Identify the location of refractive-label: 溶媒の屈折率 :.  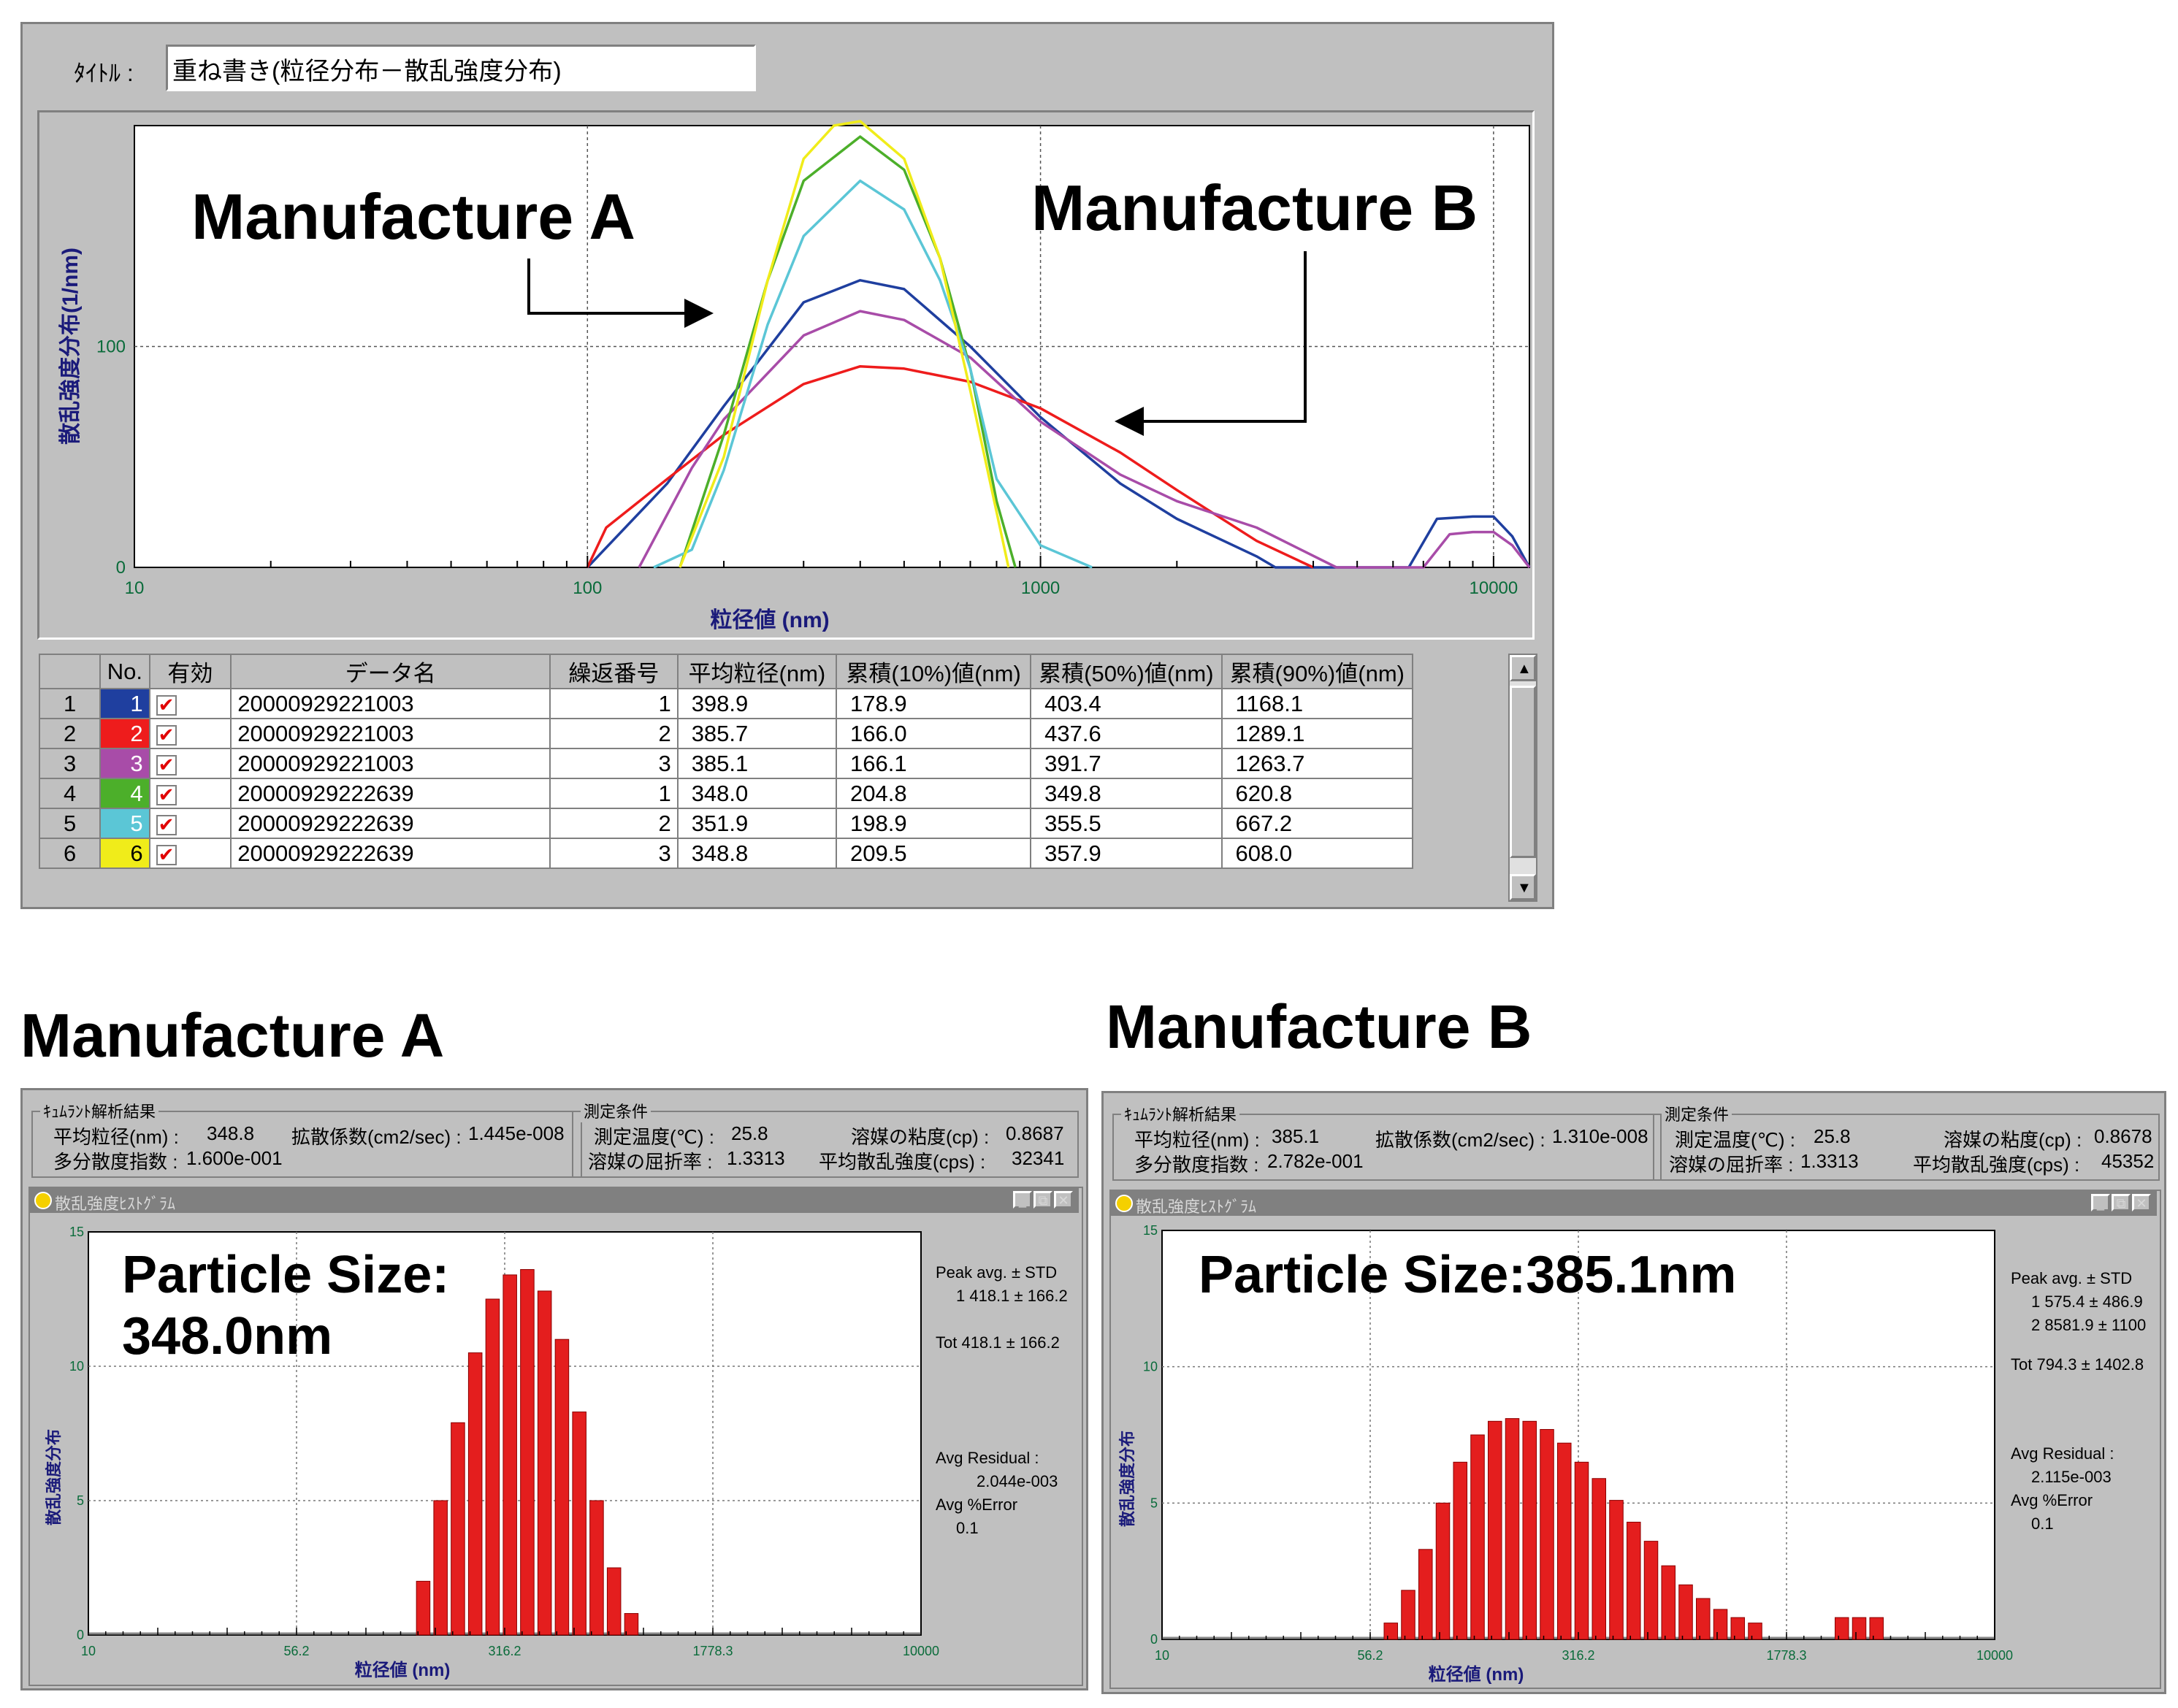
(1731, 1165).